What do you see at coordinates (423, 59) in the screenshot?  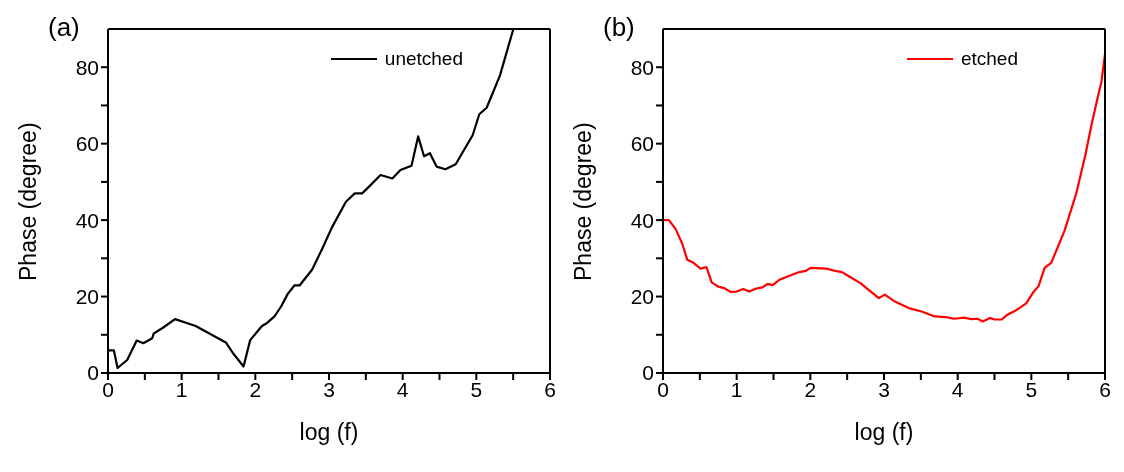 I see `legend-label: unetched` at bounding box center [423, 59].